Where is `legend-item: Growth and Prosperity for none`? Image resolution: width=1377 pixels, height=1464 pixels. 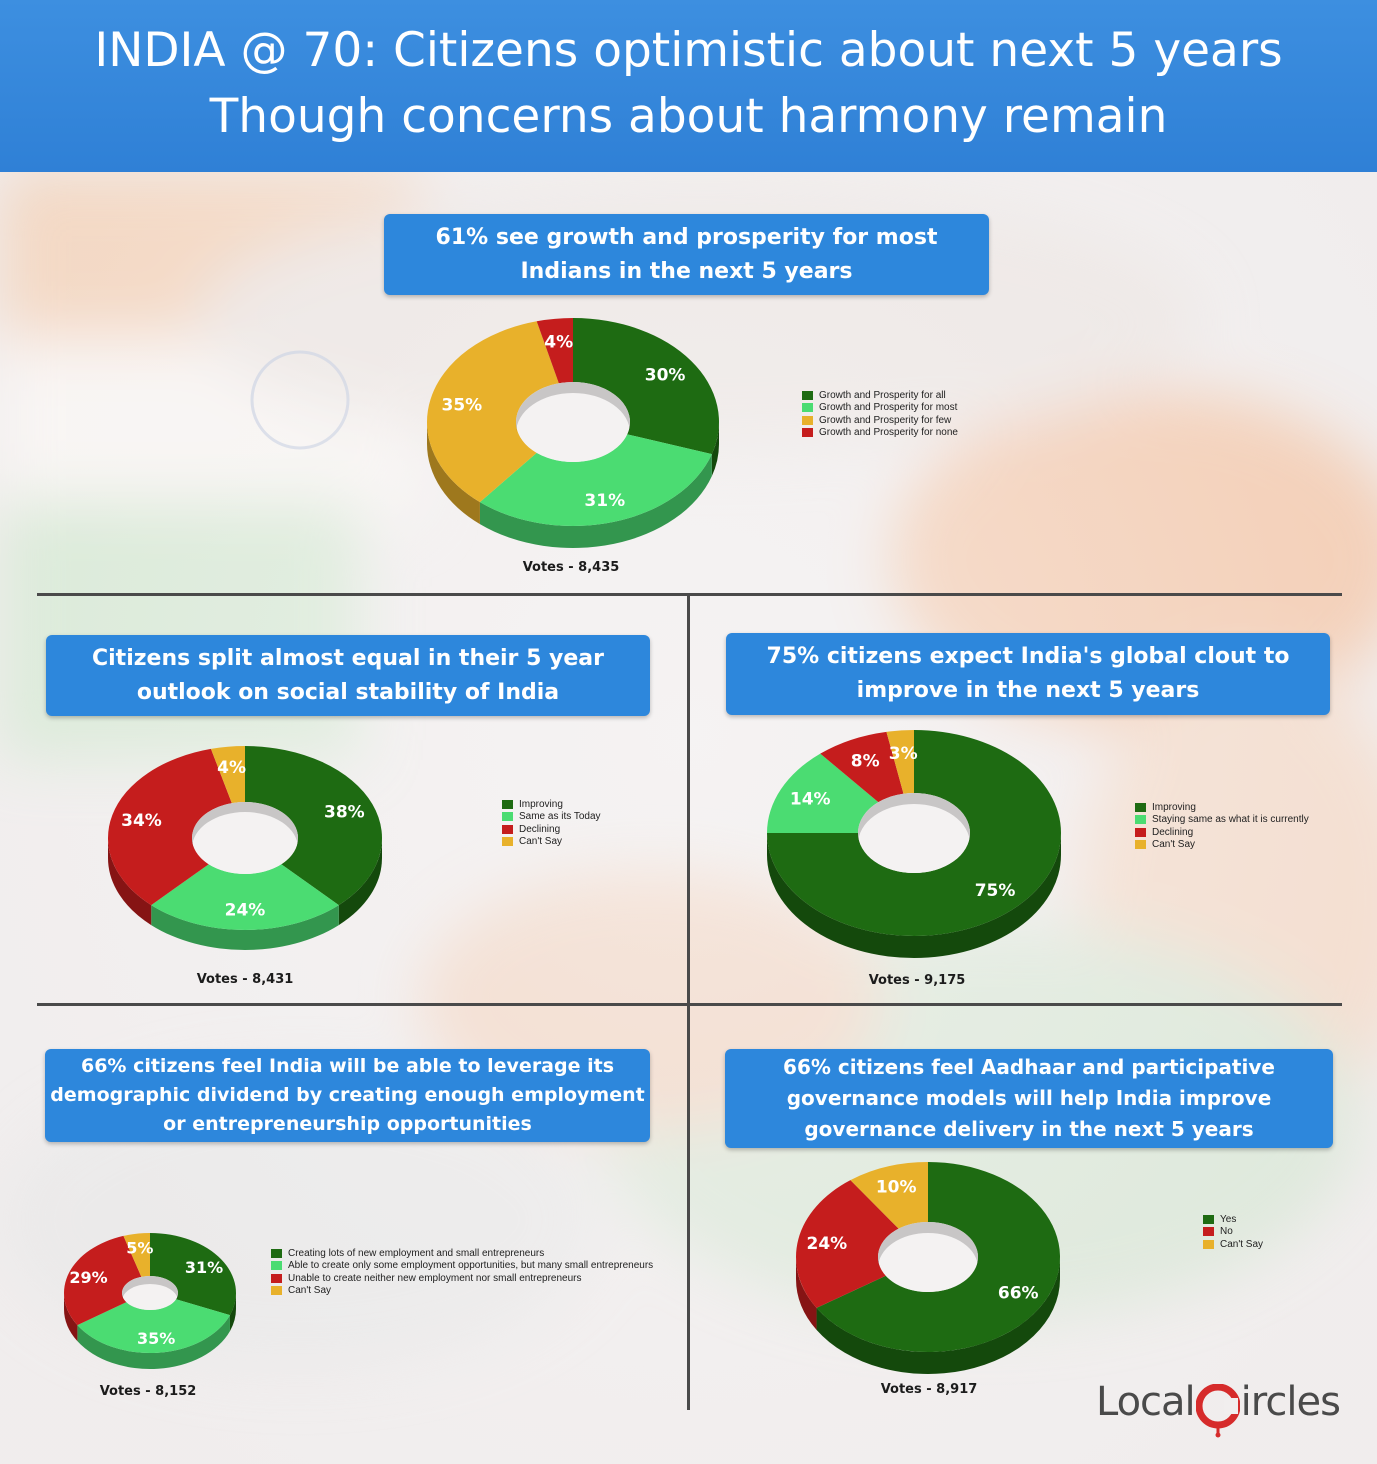
legend-item: Growth and Prosperity for none is located at coordinates (880, 433).